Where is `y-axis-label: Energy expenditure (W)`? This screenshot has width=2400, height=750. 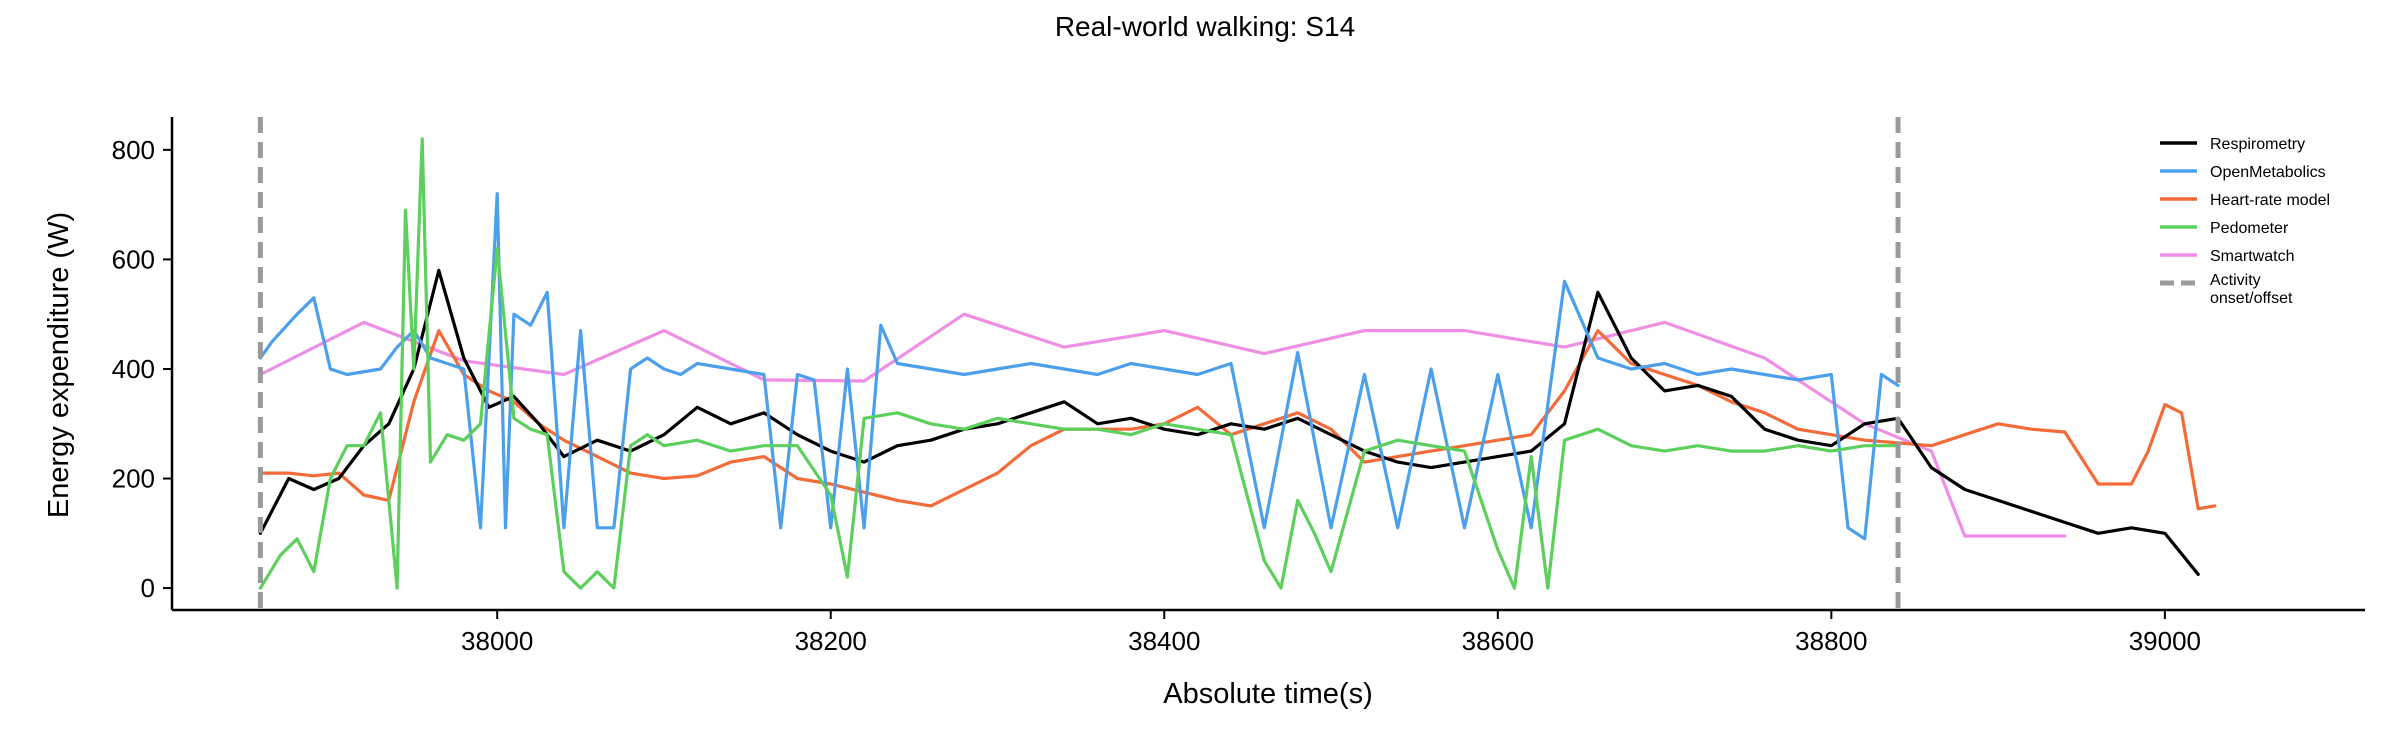
y-axis-label: Energy expenditure (W) is located at coordinates (59, 365).